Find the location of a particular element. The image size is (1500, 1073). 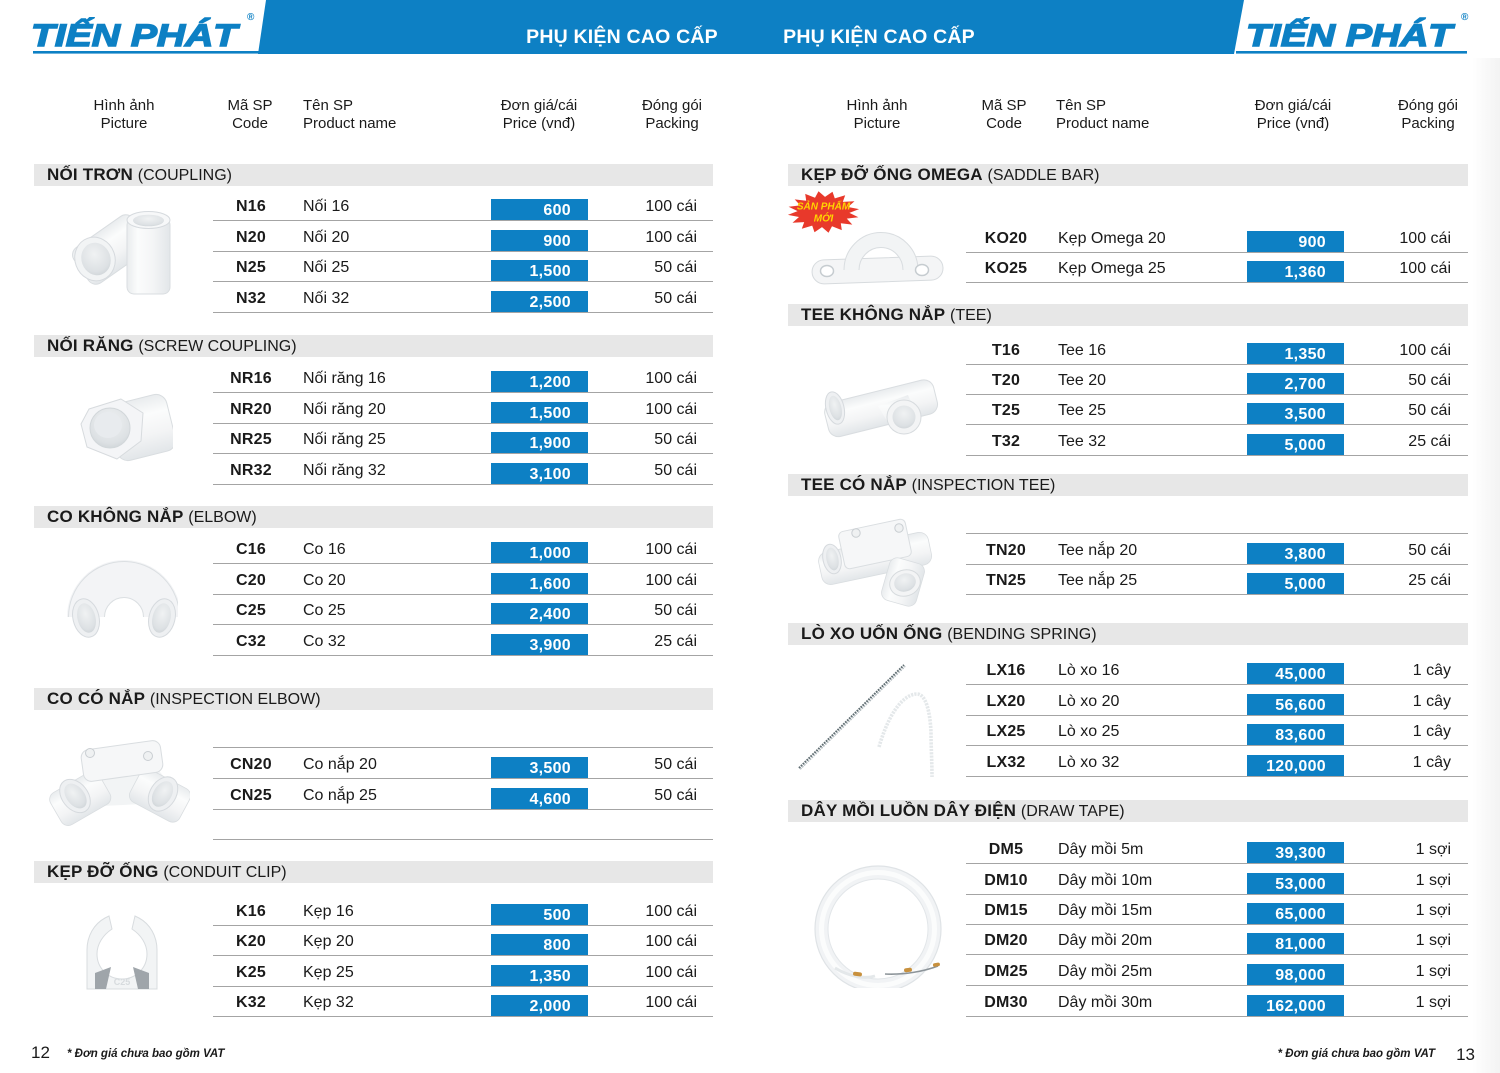

svg-text: MỚI is located at coordinates (824, 218).